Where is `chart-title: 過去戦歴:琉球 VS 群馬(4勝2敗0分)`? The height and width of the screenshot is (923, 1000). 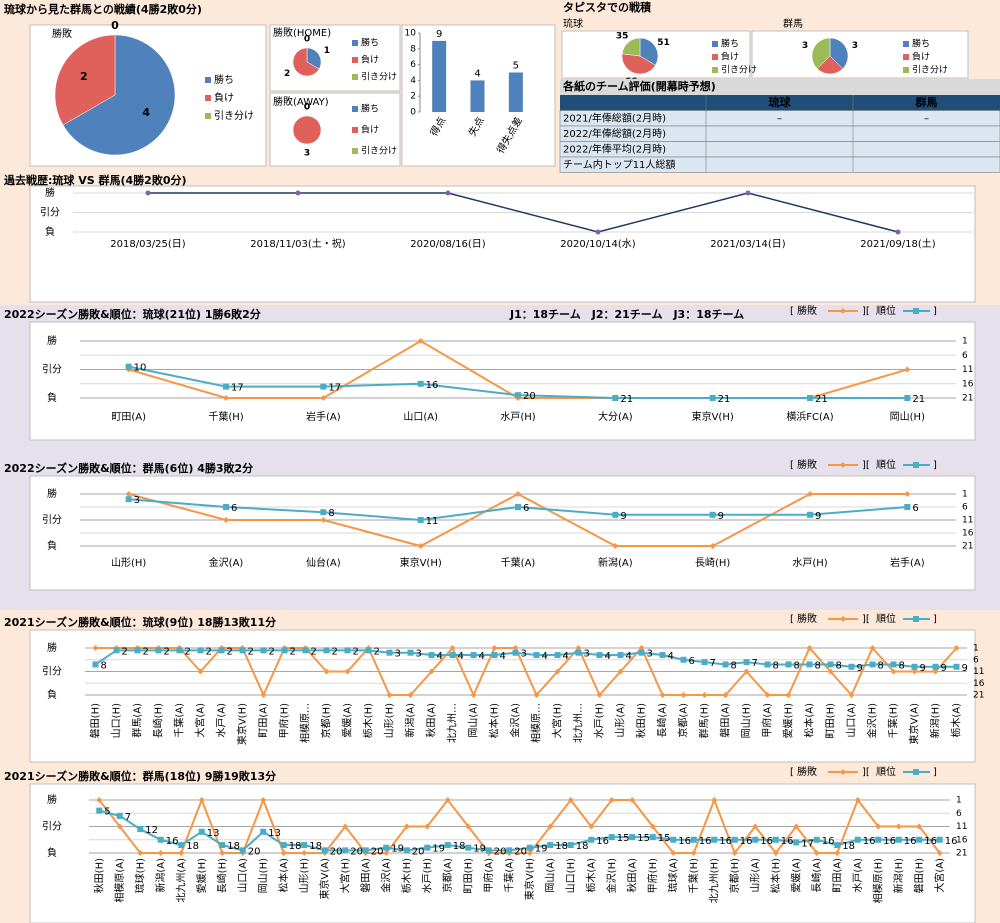 chart-title: 過去戦歴:琉球 VS 群馬(4勝2敗0分) is located at coordinates (95, 180).